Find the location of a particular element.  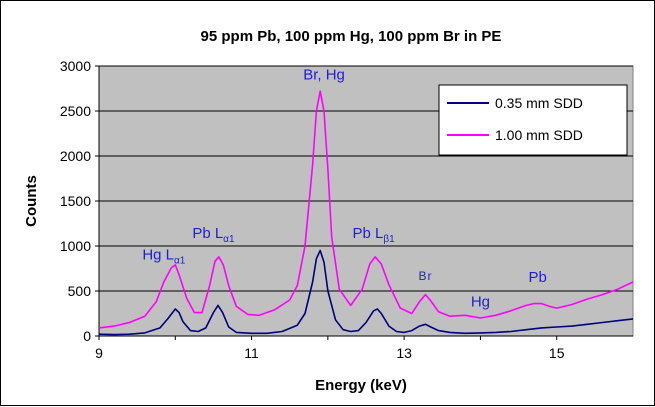

x-tick-label: 9 is located at coordinates (99, 353).